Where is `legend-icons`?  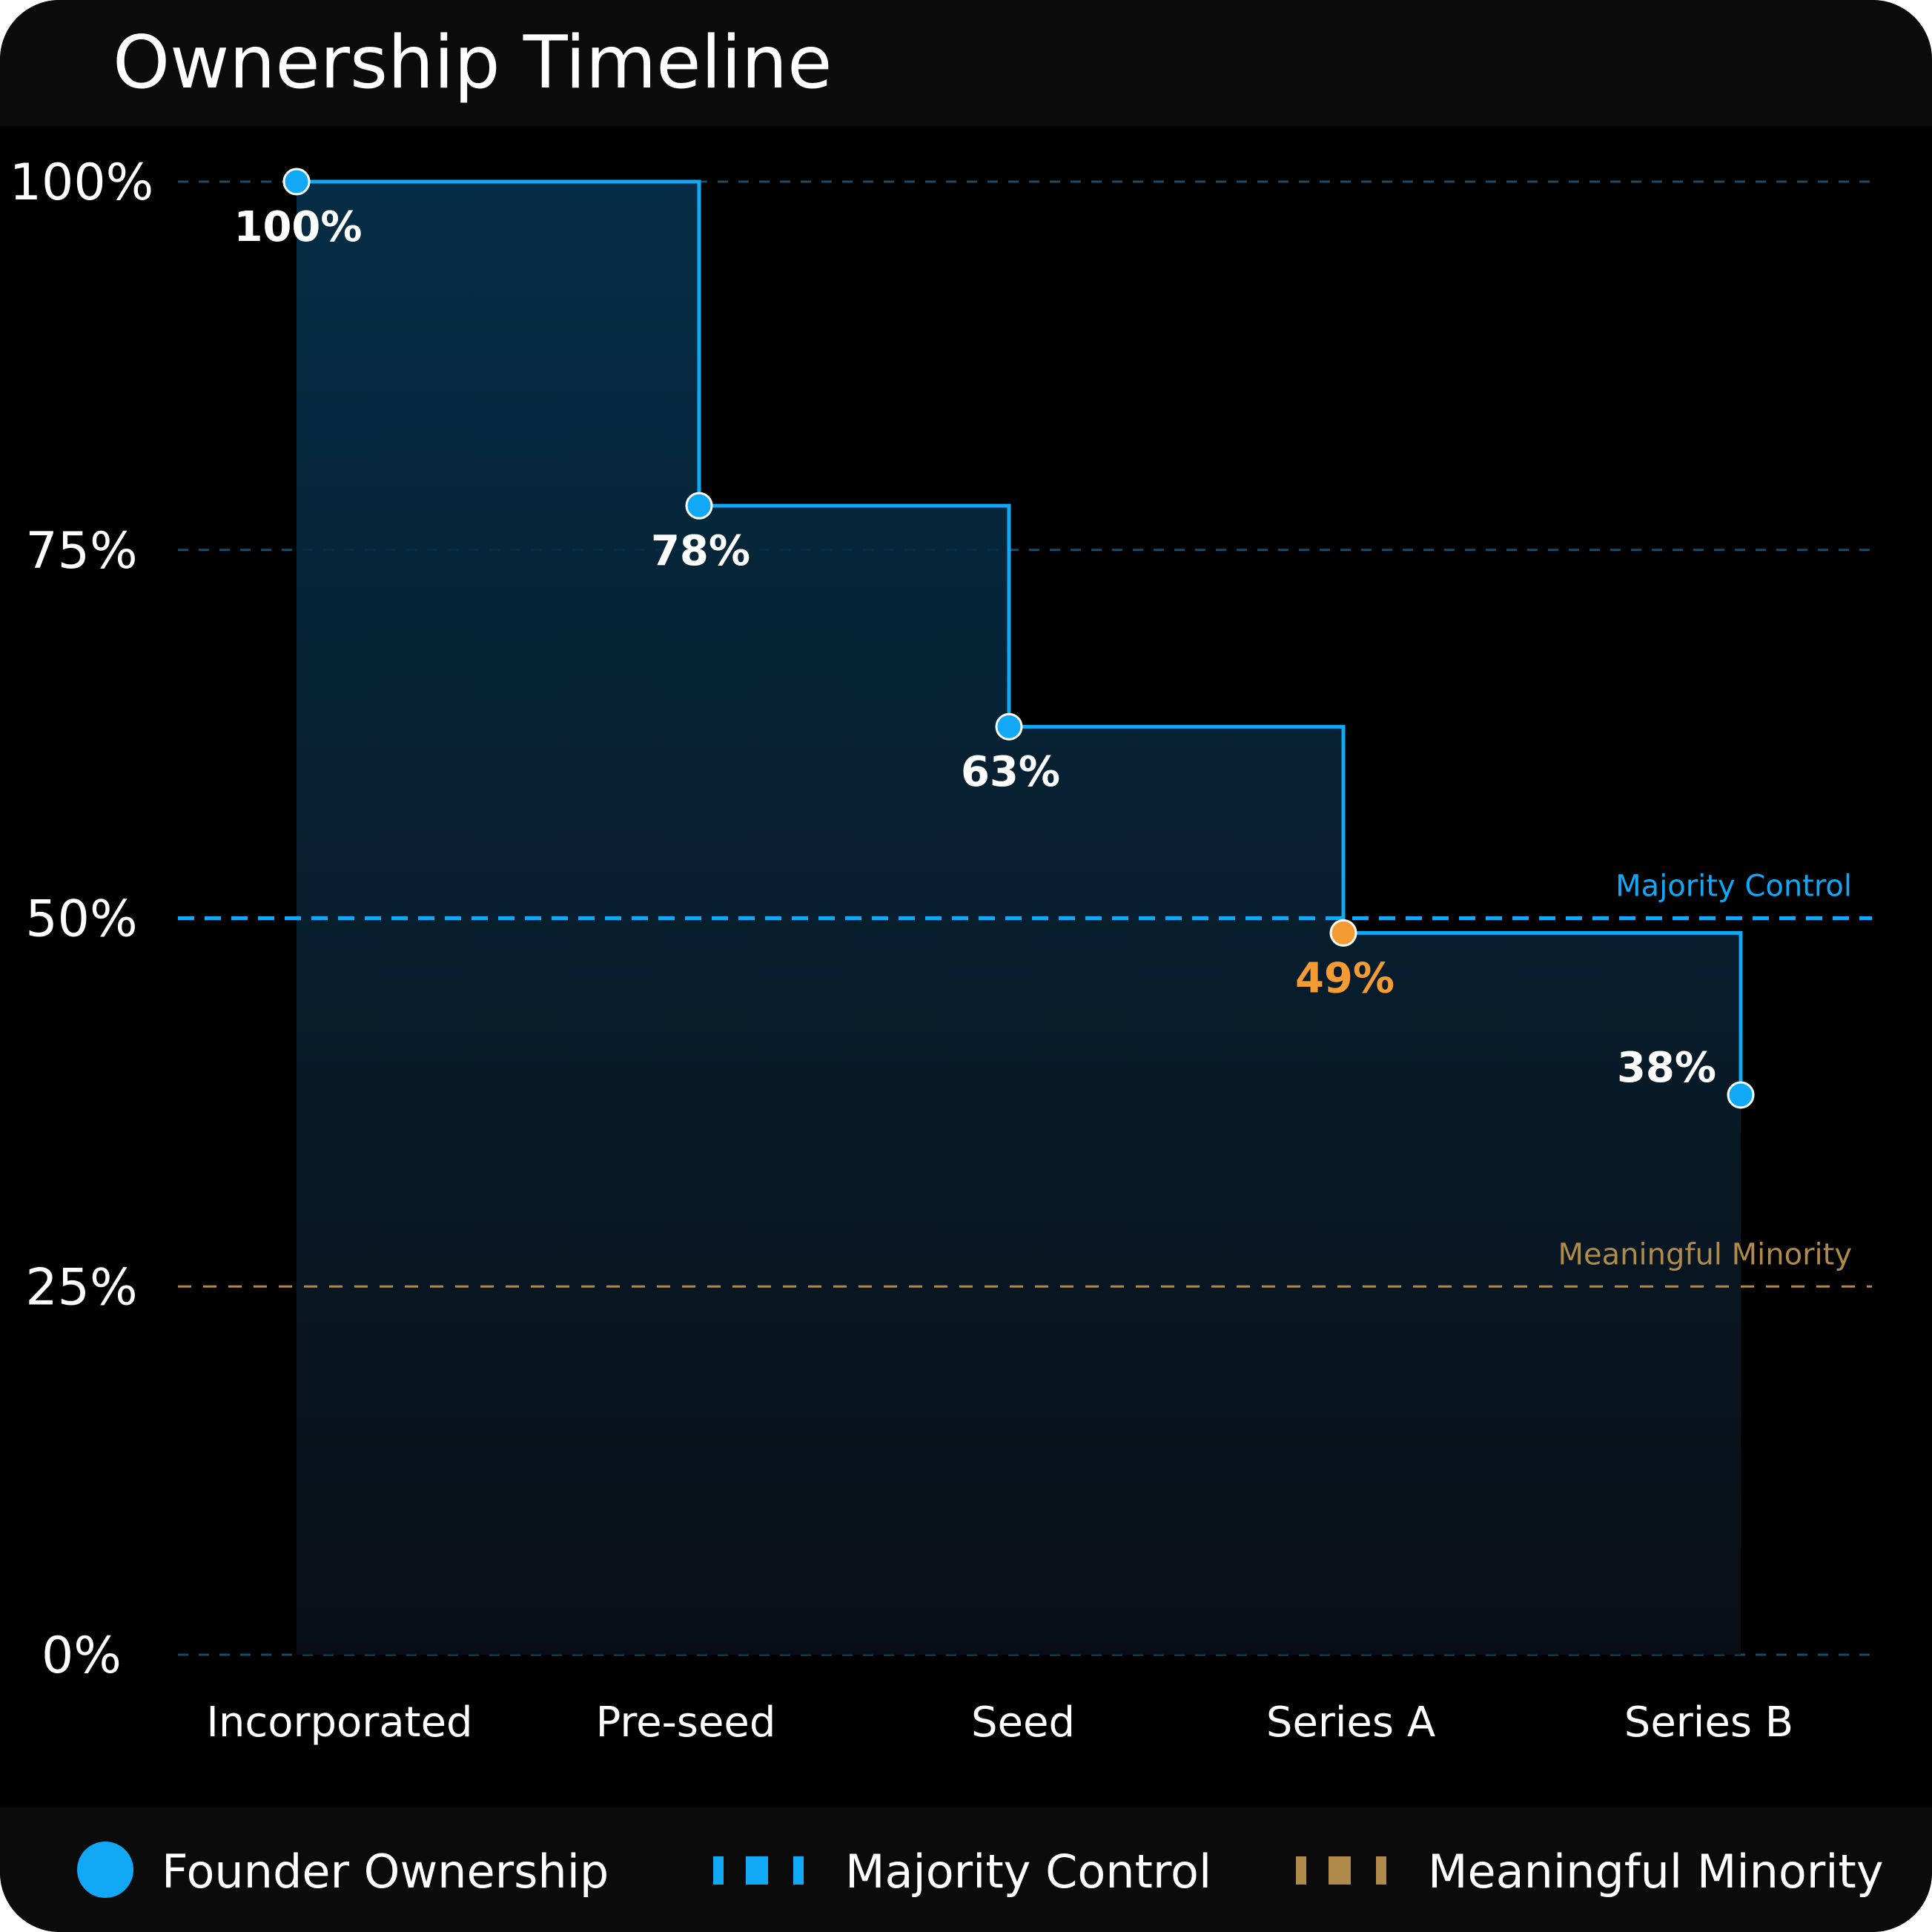 legend-icons is located at coordinates (731, 1870).